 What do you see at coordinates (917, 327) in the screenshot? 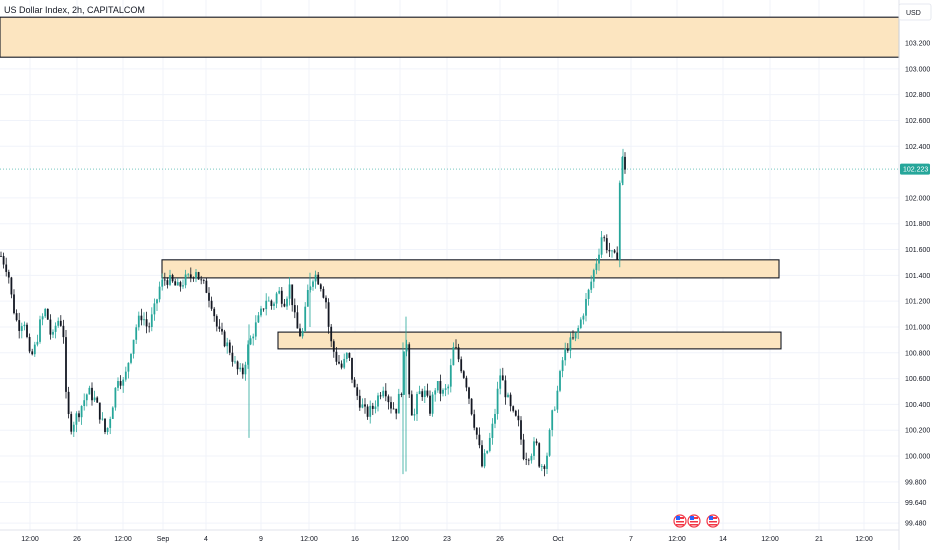
I see `price-tick-label: 101.000` at bounding box center [917, 327].